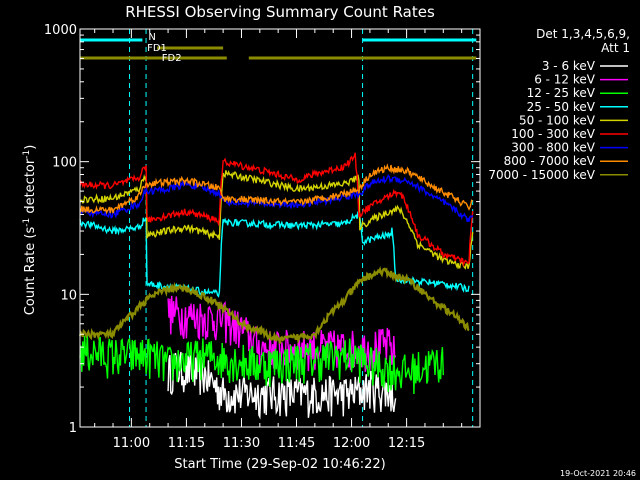 This screenshot has width=640, height=480. Describe the element at coordinates (598, 473) in the screenshot. I see `generation-timestamp: 19-Oct-2021 20:46` at that location.